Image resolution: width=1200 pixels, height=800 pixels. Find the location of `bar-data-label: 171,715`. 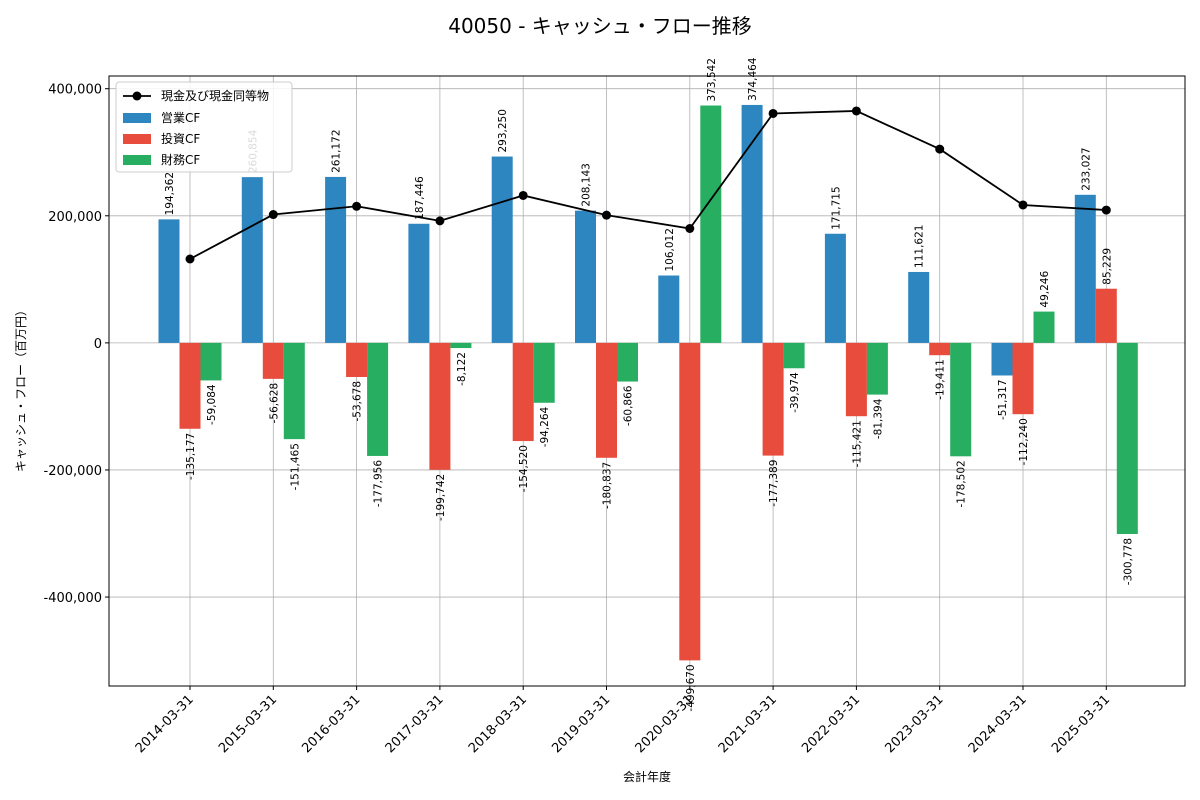

bar-data-label: 171,715 is located at coordinates (836, 207).